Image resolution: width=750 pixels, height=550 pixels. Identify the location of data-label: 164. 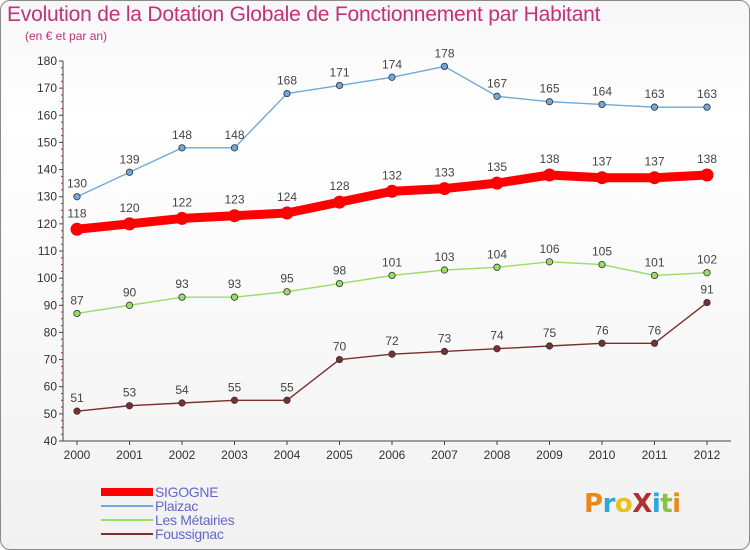
(602, 91).